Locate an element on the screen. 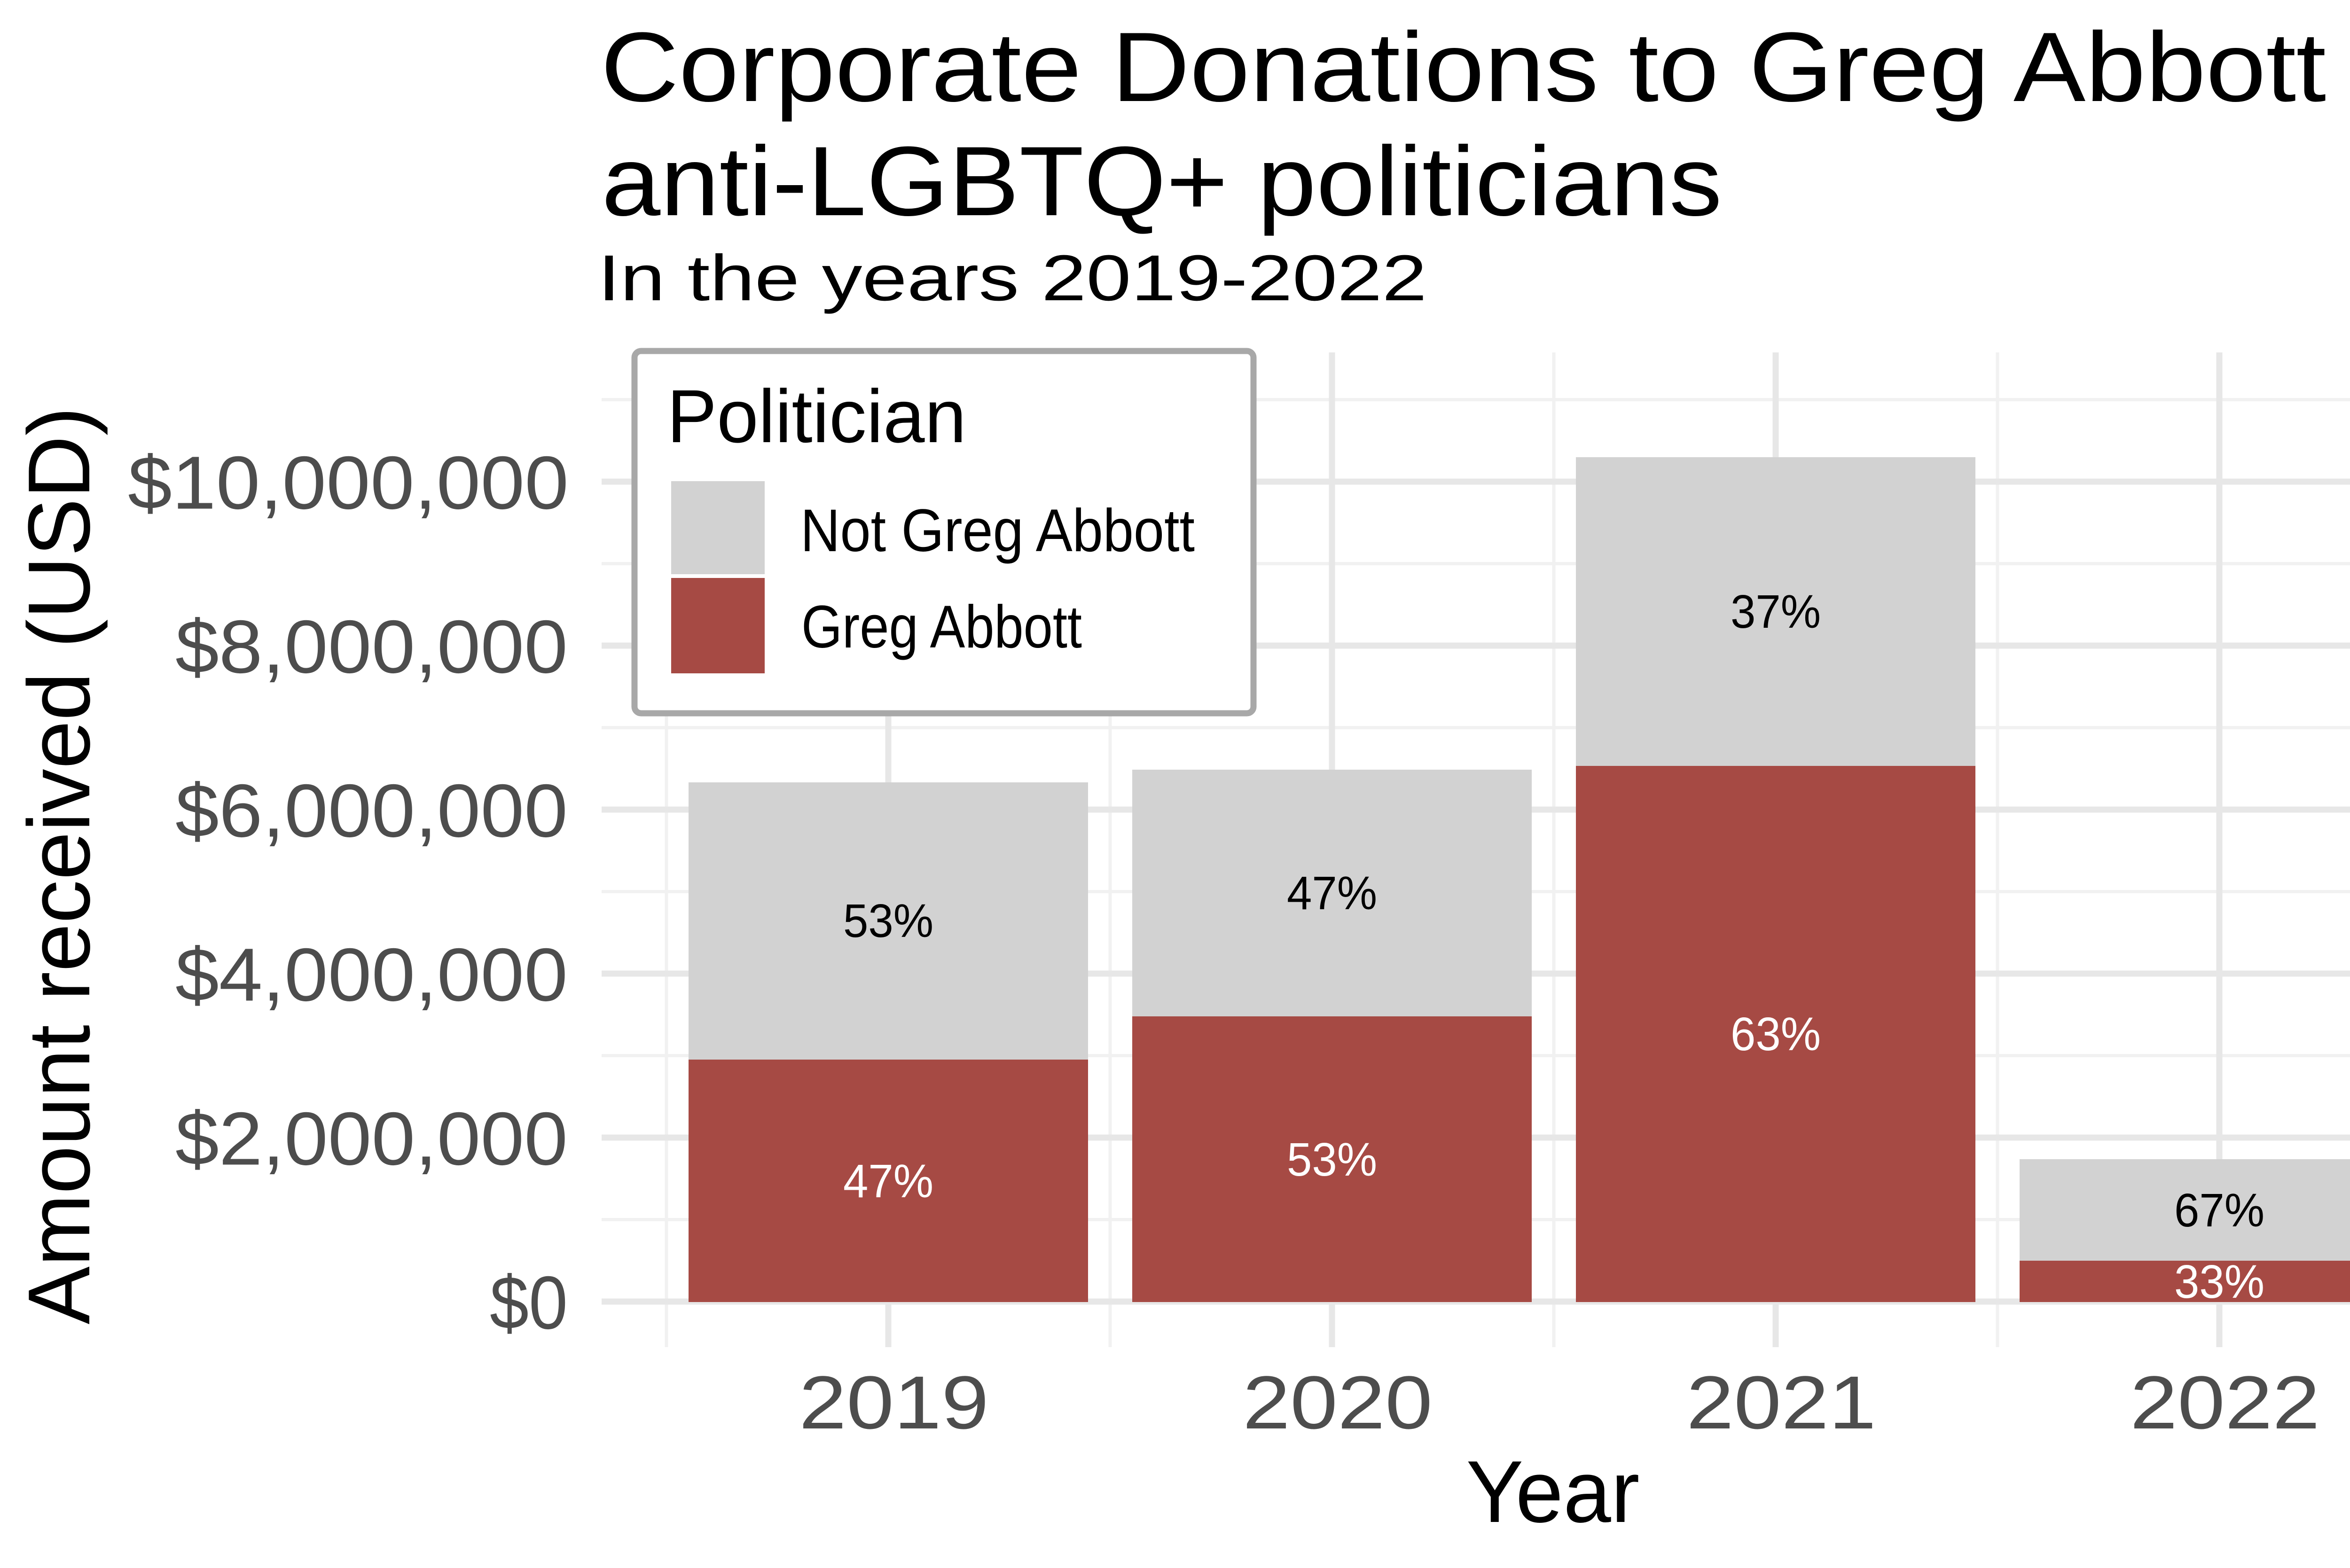  svg-text: 37% is located at coordinates (1776, 611).